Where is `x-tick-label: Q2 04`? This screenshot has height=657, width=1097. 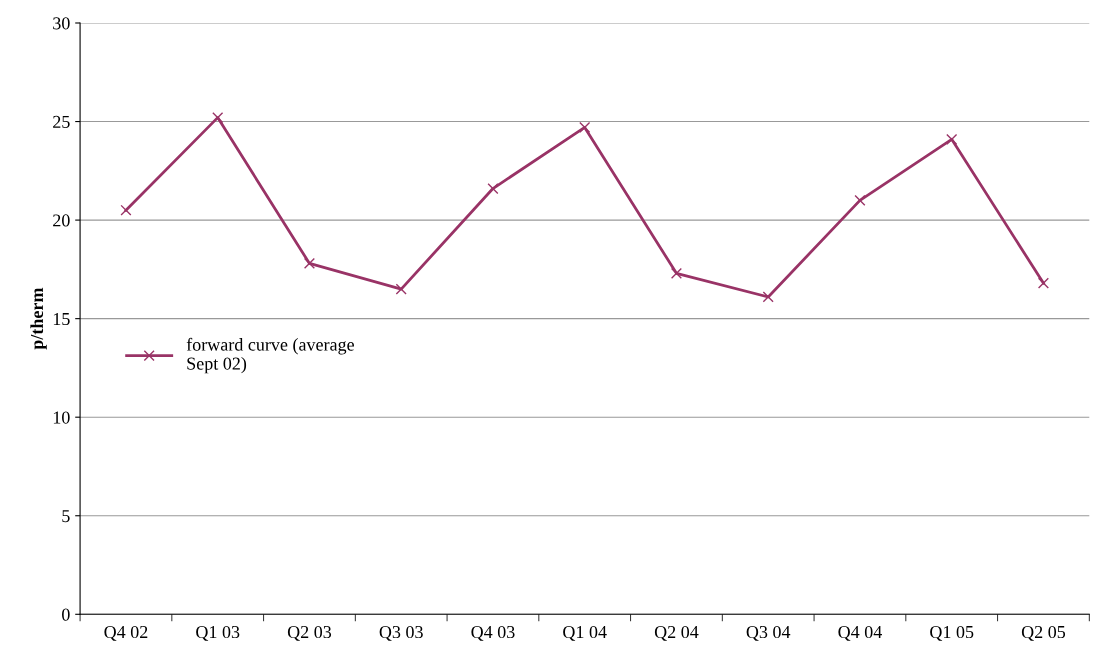
x-tick-label: Q2 04 is located at coordinates (676, 633).